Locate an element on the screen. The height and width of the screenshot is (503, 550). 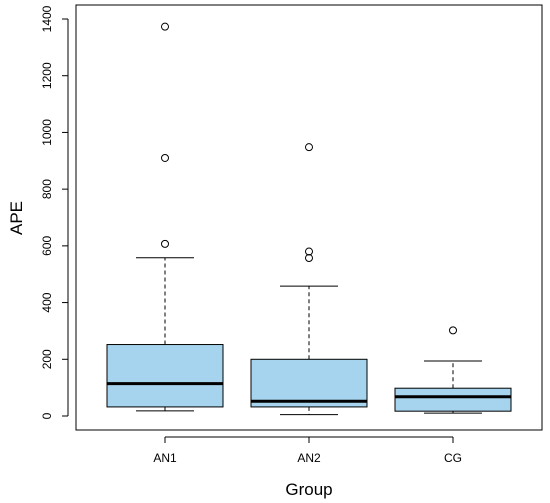
y-tick-label-1200: 1200 is located at coordinates (47, 75).